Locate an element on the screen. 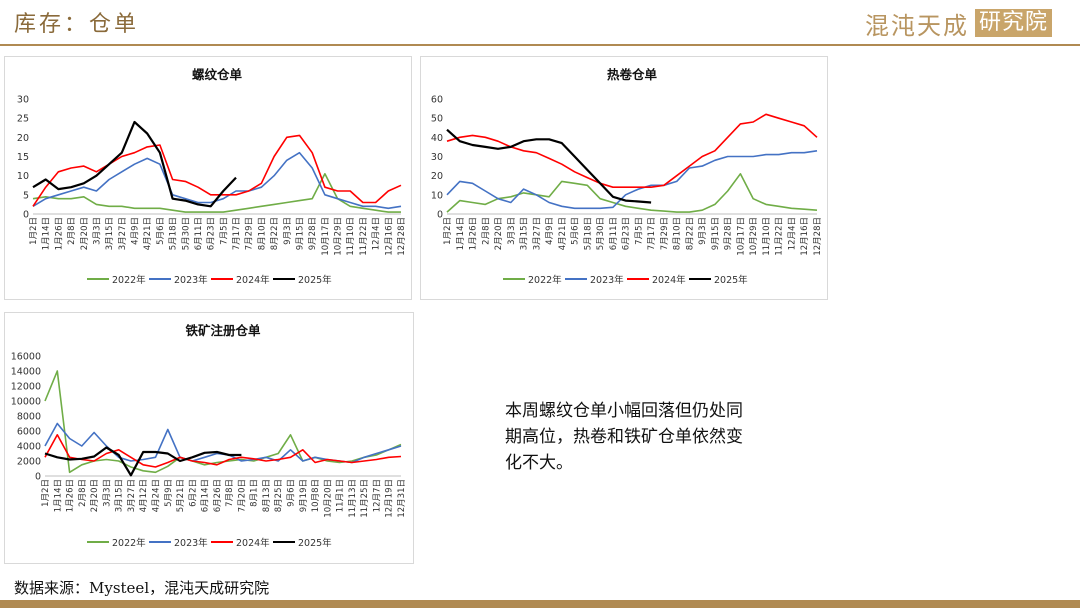 The height and width of the screenshot is (608, 1080). x-tick-label: 12月7日 is located at coordinates (377, 495).